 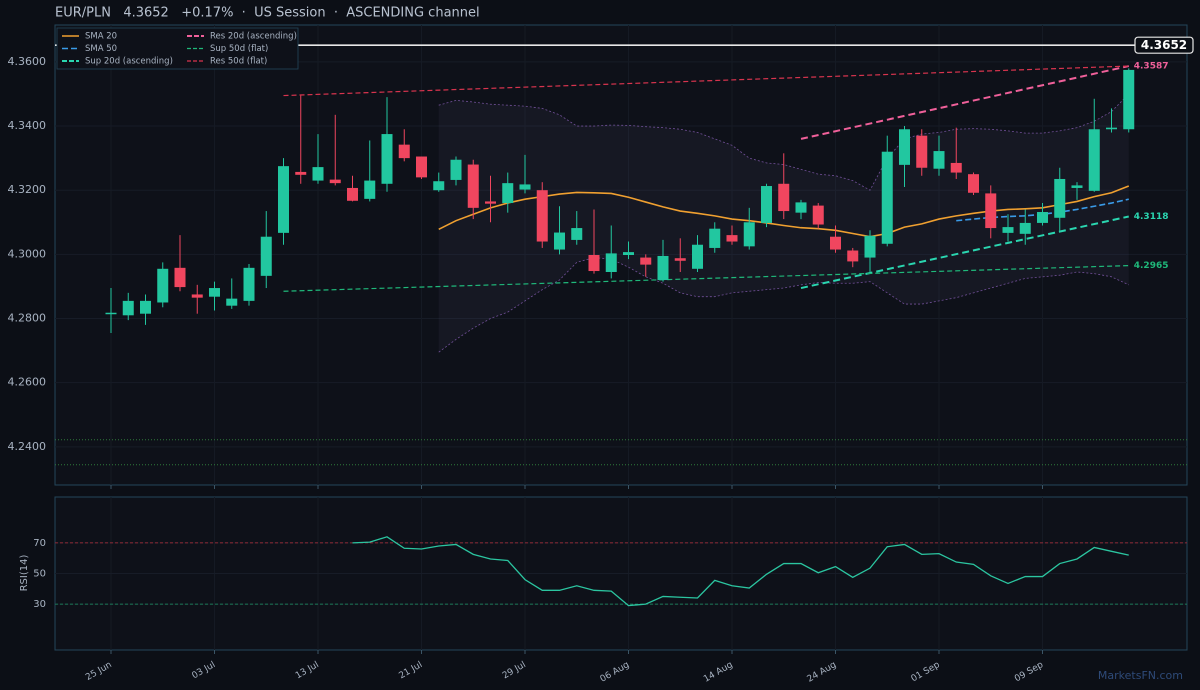 I want to click on legend-box, so click(x=177, y=48).